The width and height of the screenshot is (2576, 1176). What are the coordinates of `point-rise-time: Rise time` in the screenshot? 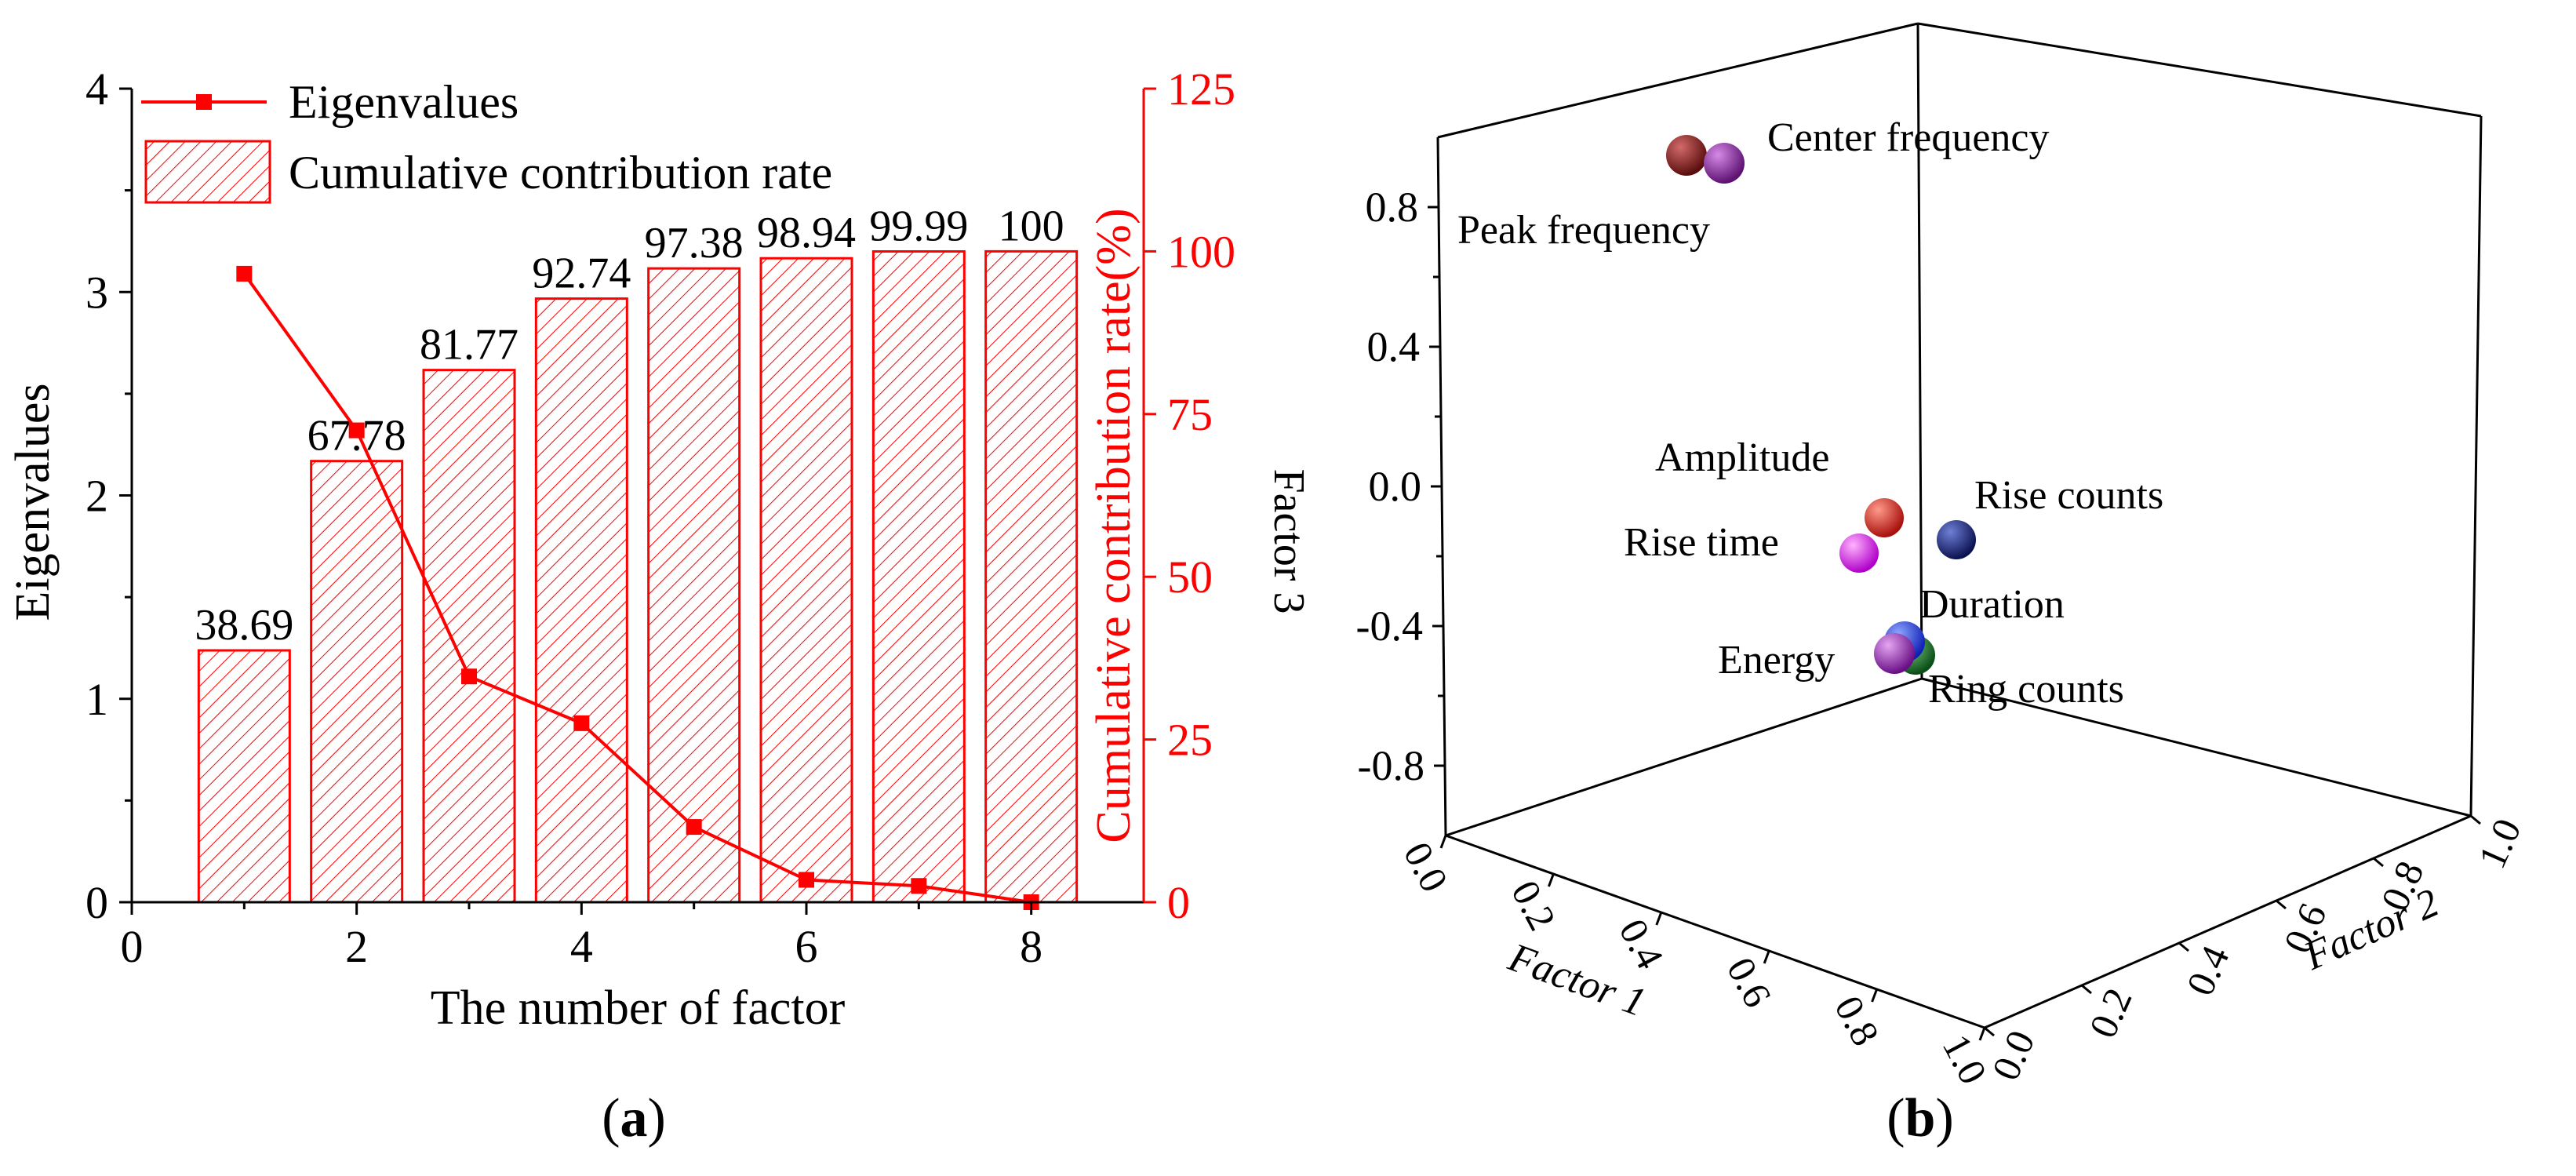 It's located at (1751, 546).